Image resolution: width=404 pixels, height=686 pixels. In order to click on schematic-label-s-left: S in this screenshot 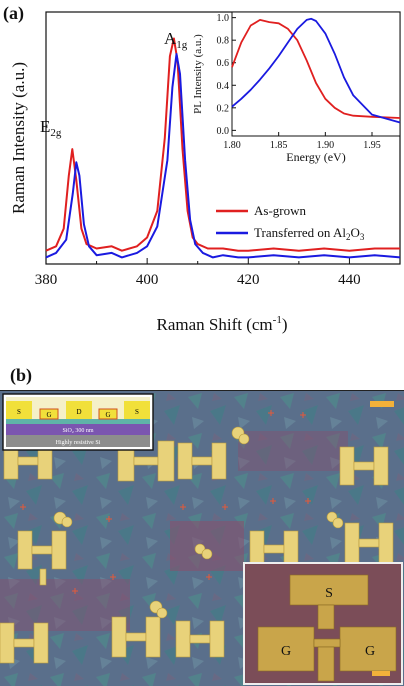, I will do `click(19, 412)`.